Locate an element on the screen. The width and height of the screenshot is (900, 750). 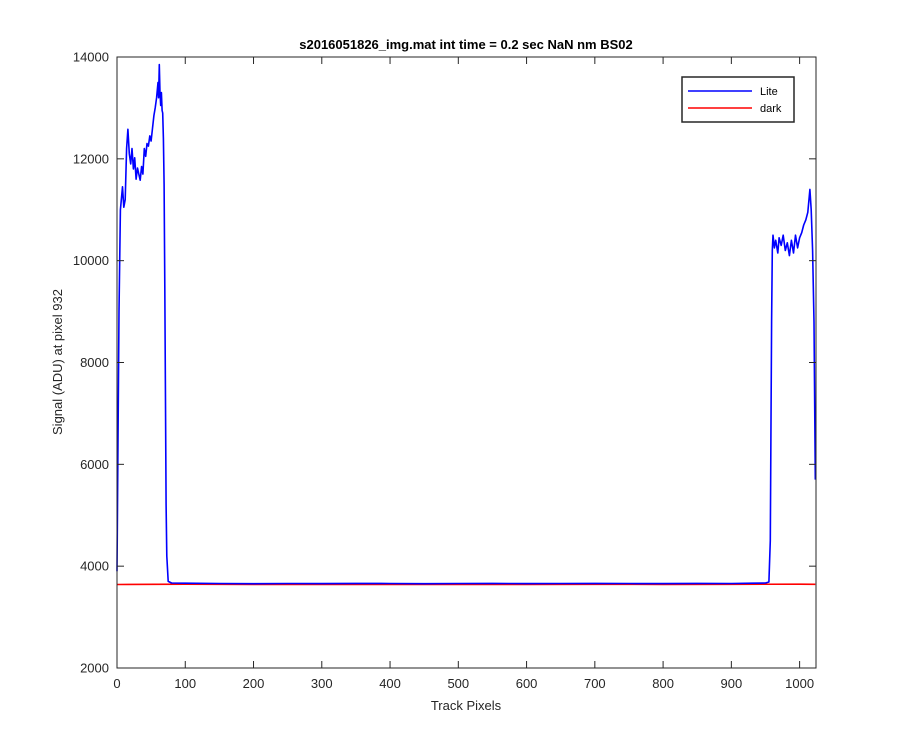
x-tick-label: 900 is located at coordinates (732, 683).